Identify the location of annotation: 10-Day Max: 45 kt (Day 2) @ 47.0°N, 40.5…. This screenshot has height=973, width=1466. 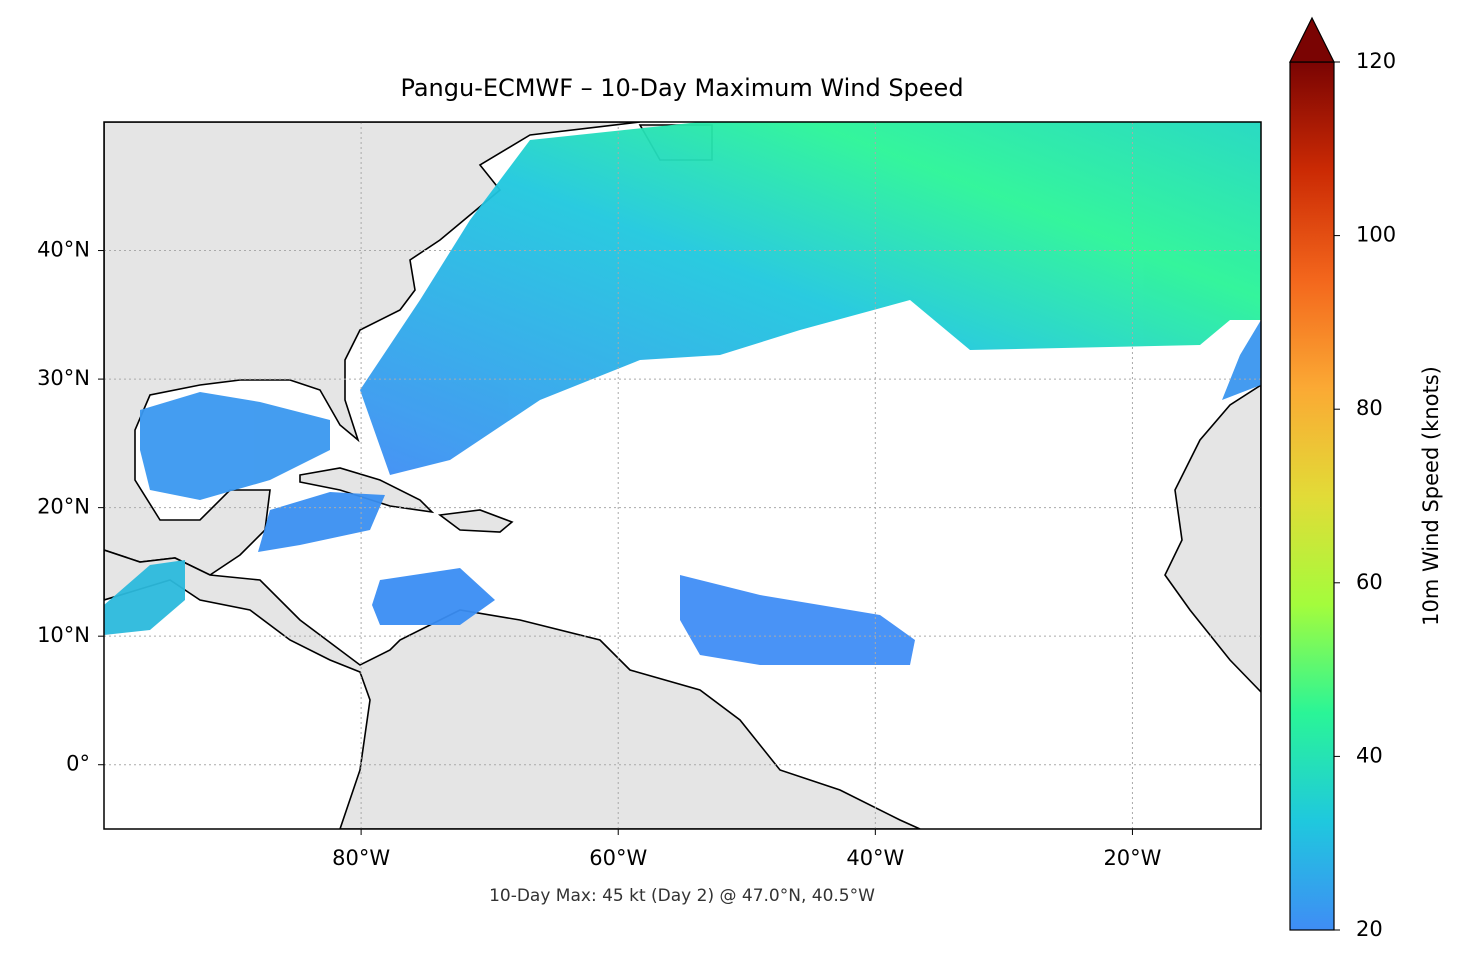
(682, 896).